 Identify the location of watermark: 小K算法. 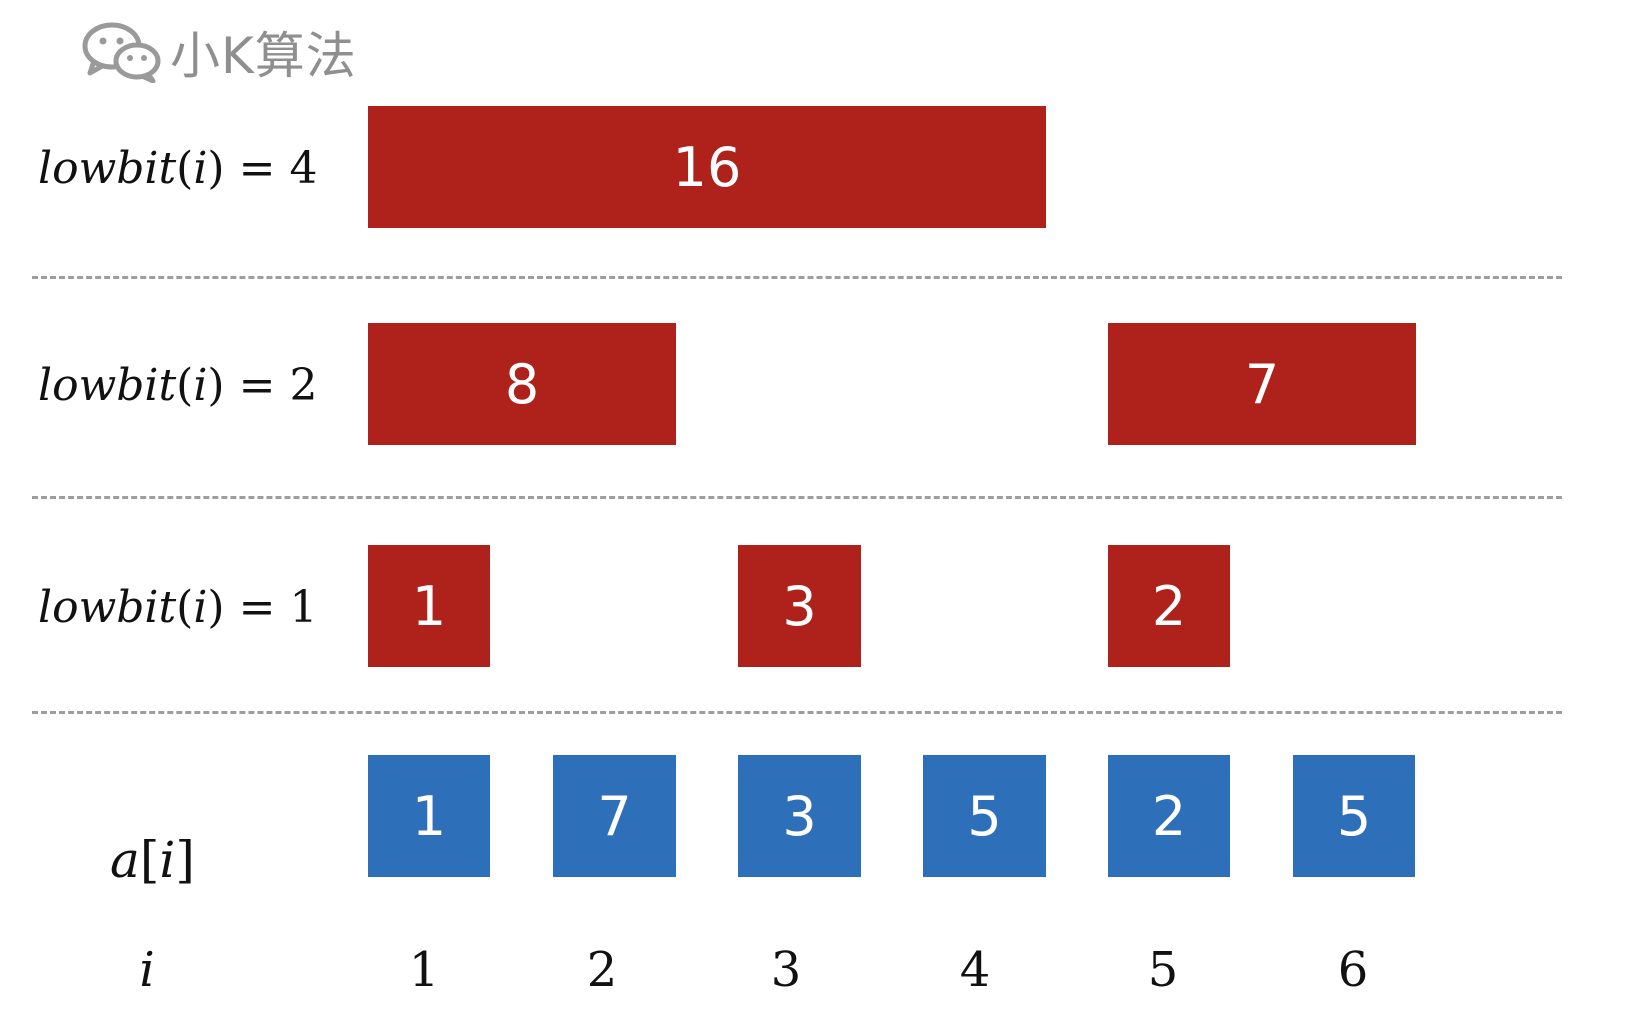
(219, 52).